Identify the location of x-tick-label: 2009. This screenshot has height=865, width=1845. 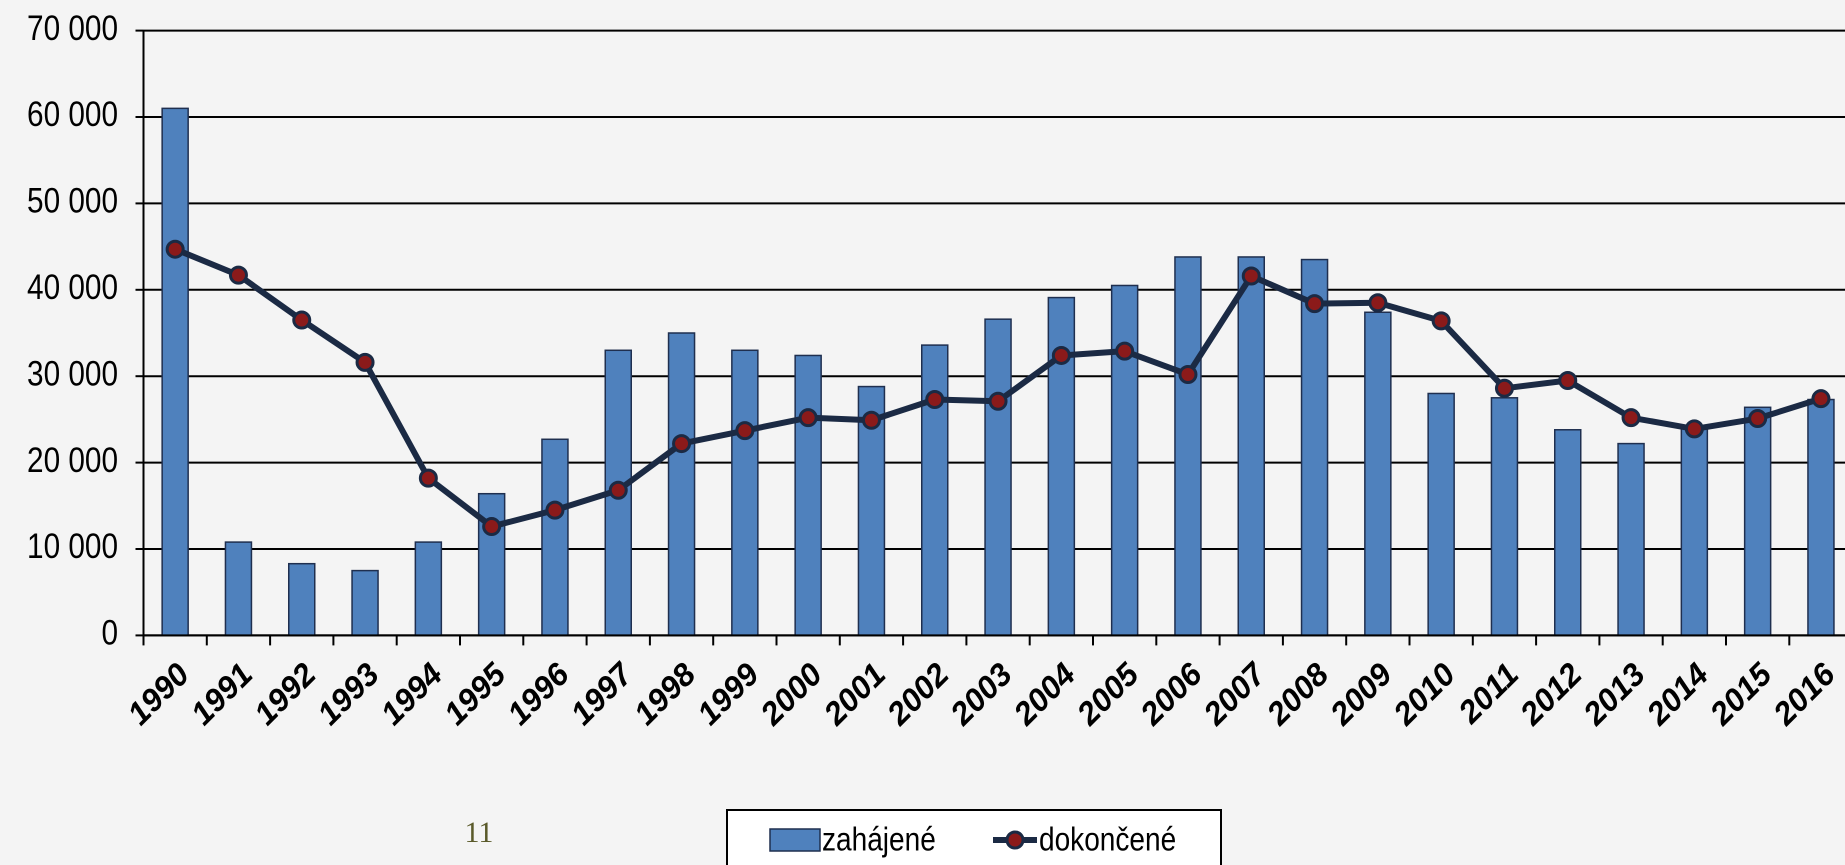
(1360, 694).